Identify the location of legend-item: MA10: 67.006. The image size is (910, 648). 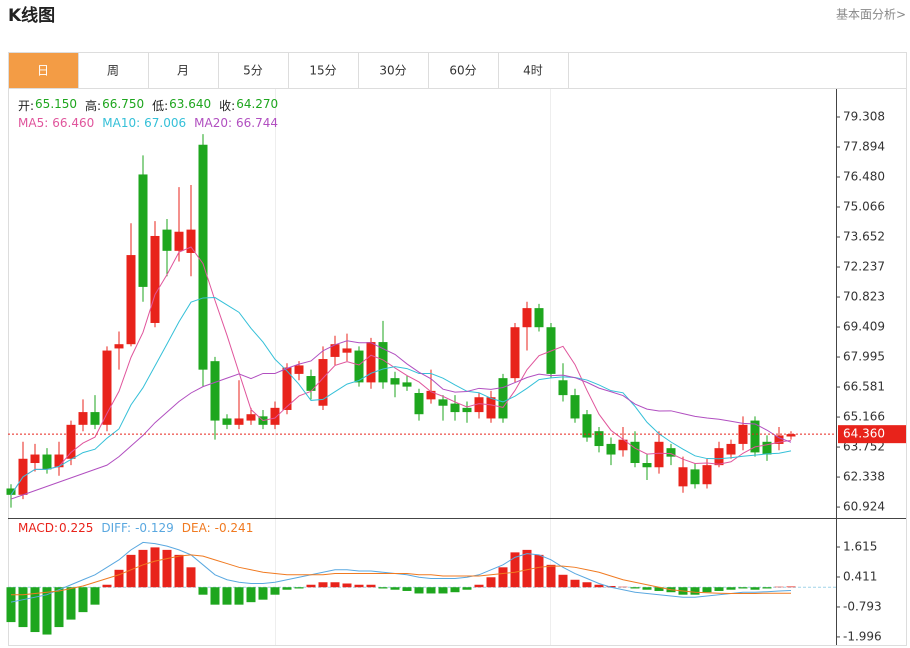
(144, 123).